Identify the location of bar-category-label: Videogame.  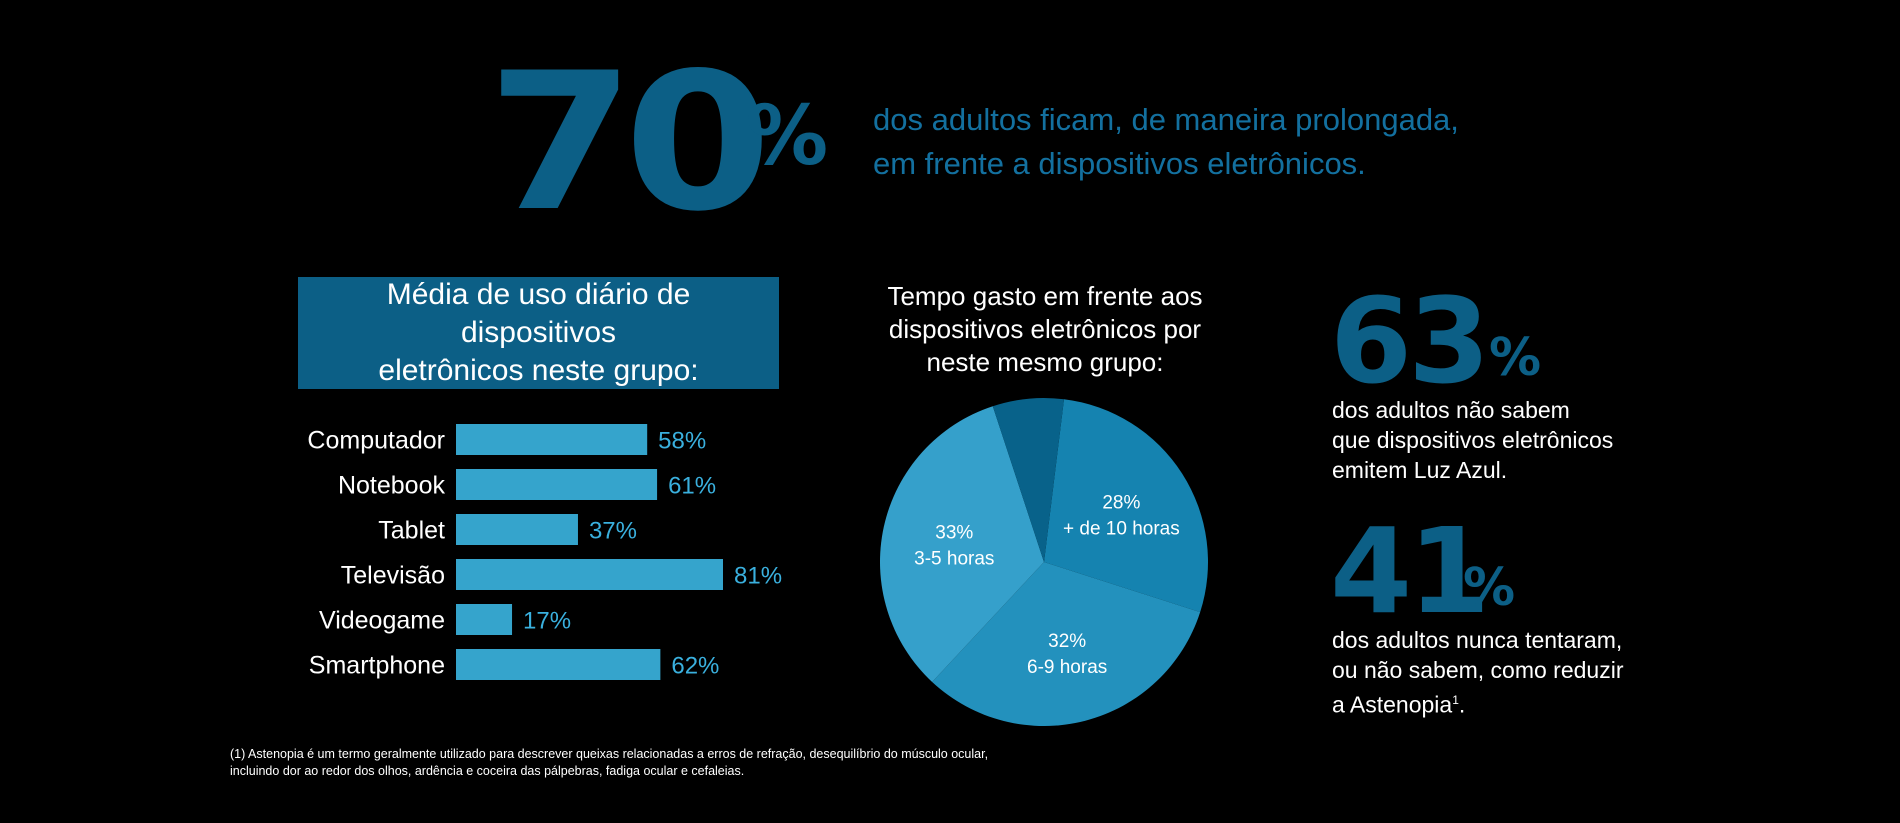
(382, 621).